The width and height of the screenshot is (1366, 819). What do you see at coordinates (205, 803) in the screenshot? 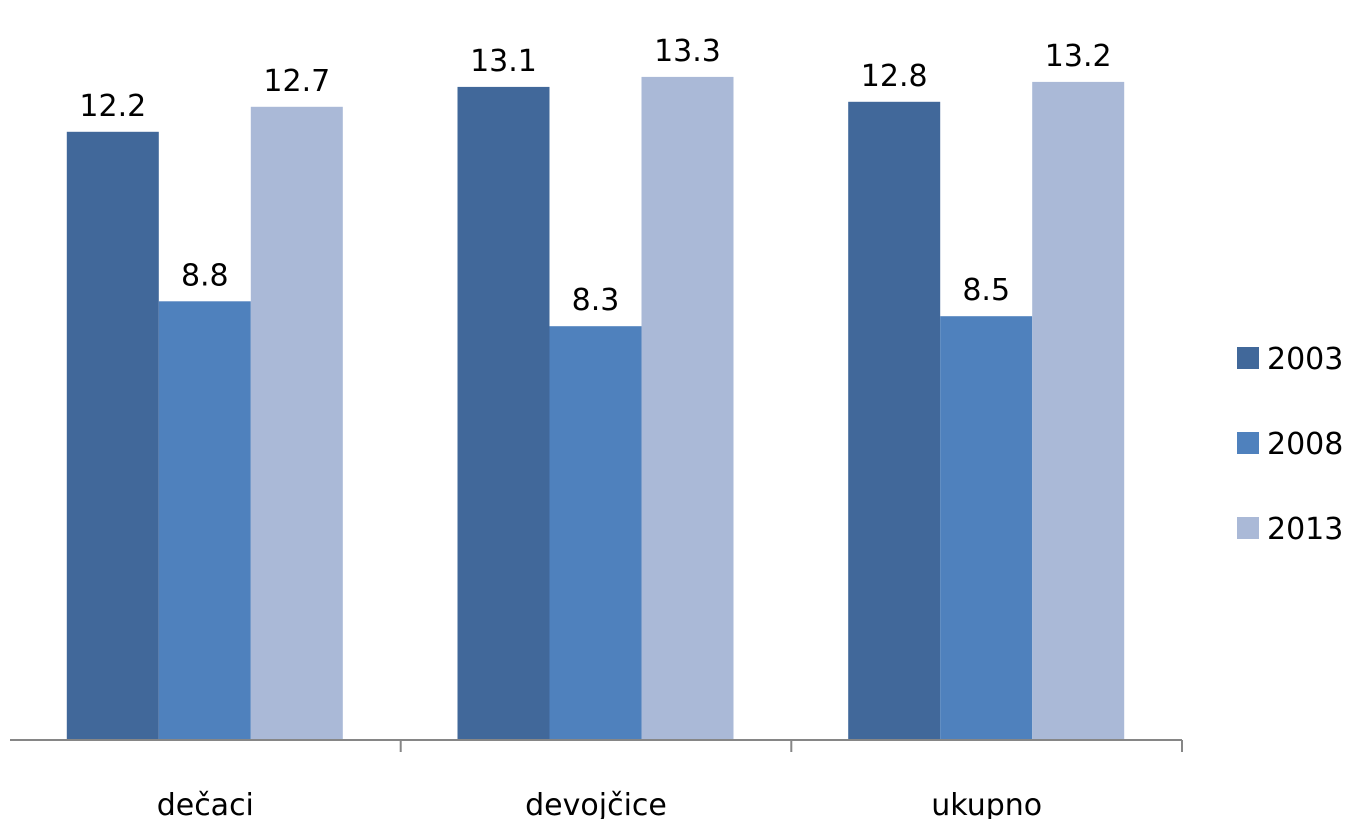
I see `category-label-0: dečaci` at bounding box center [205, 803].